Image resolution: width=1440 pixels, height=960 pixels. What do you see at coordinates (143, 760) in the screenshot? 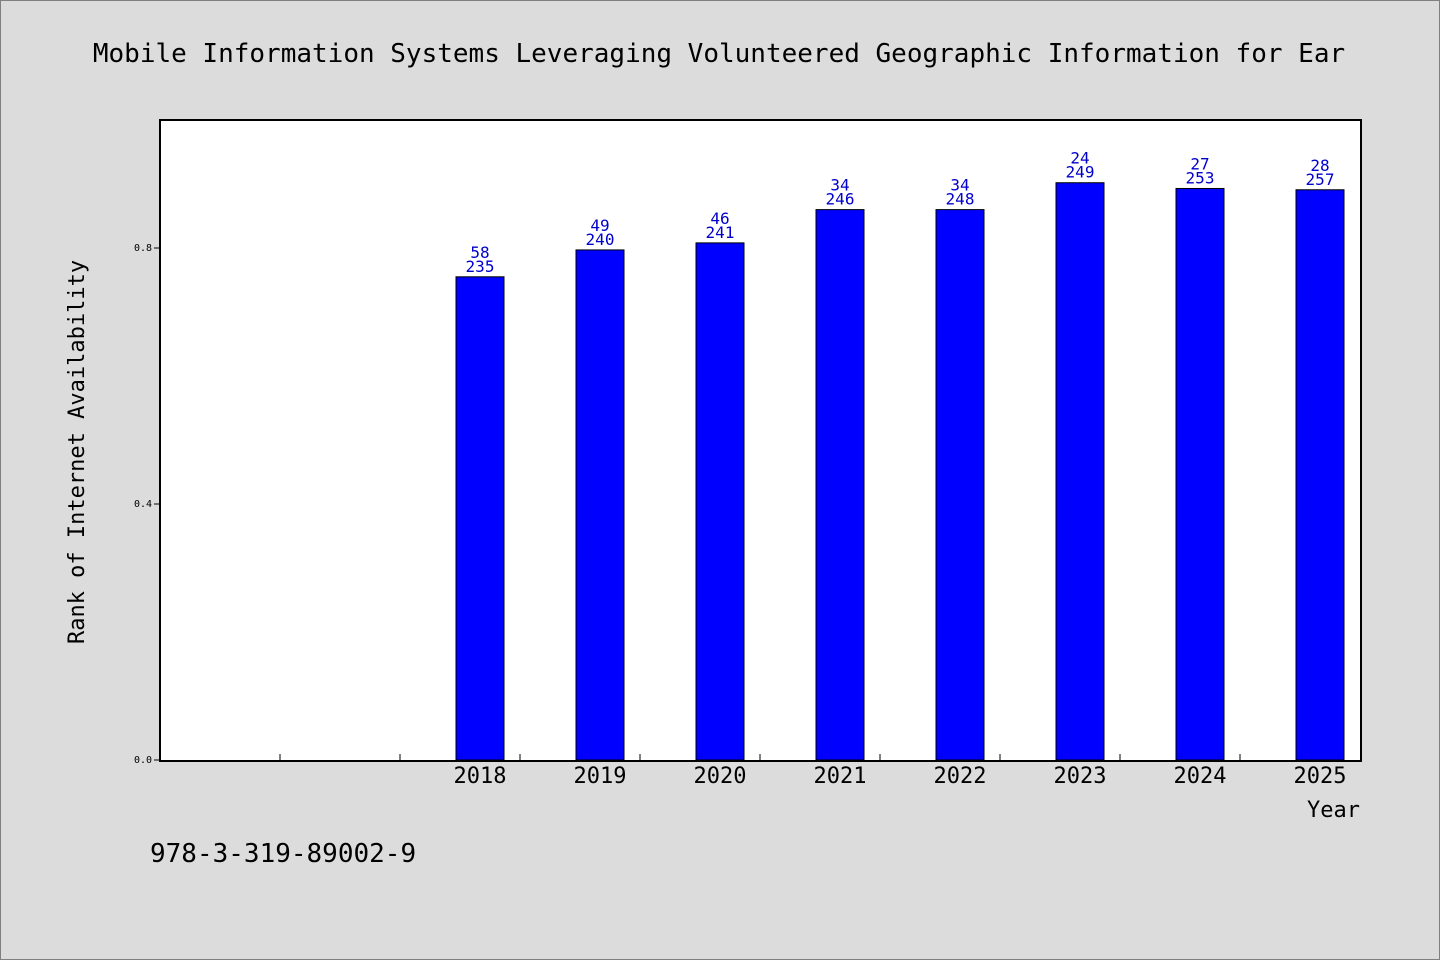
I see `y-tick-label: 0.0` at bounding box center [143, 760].